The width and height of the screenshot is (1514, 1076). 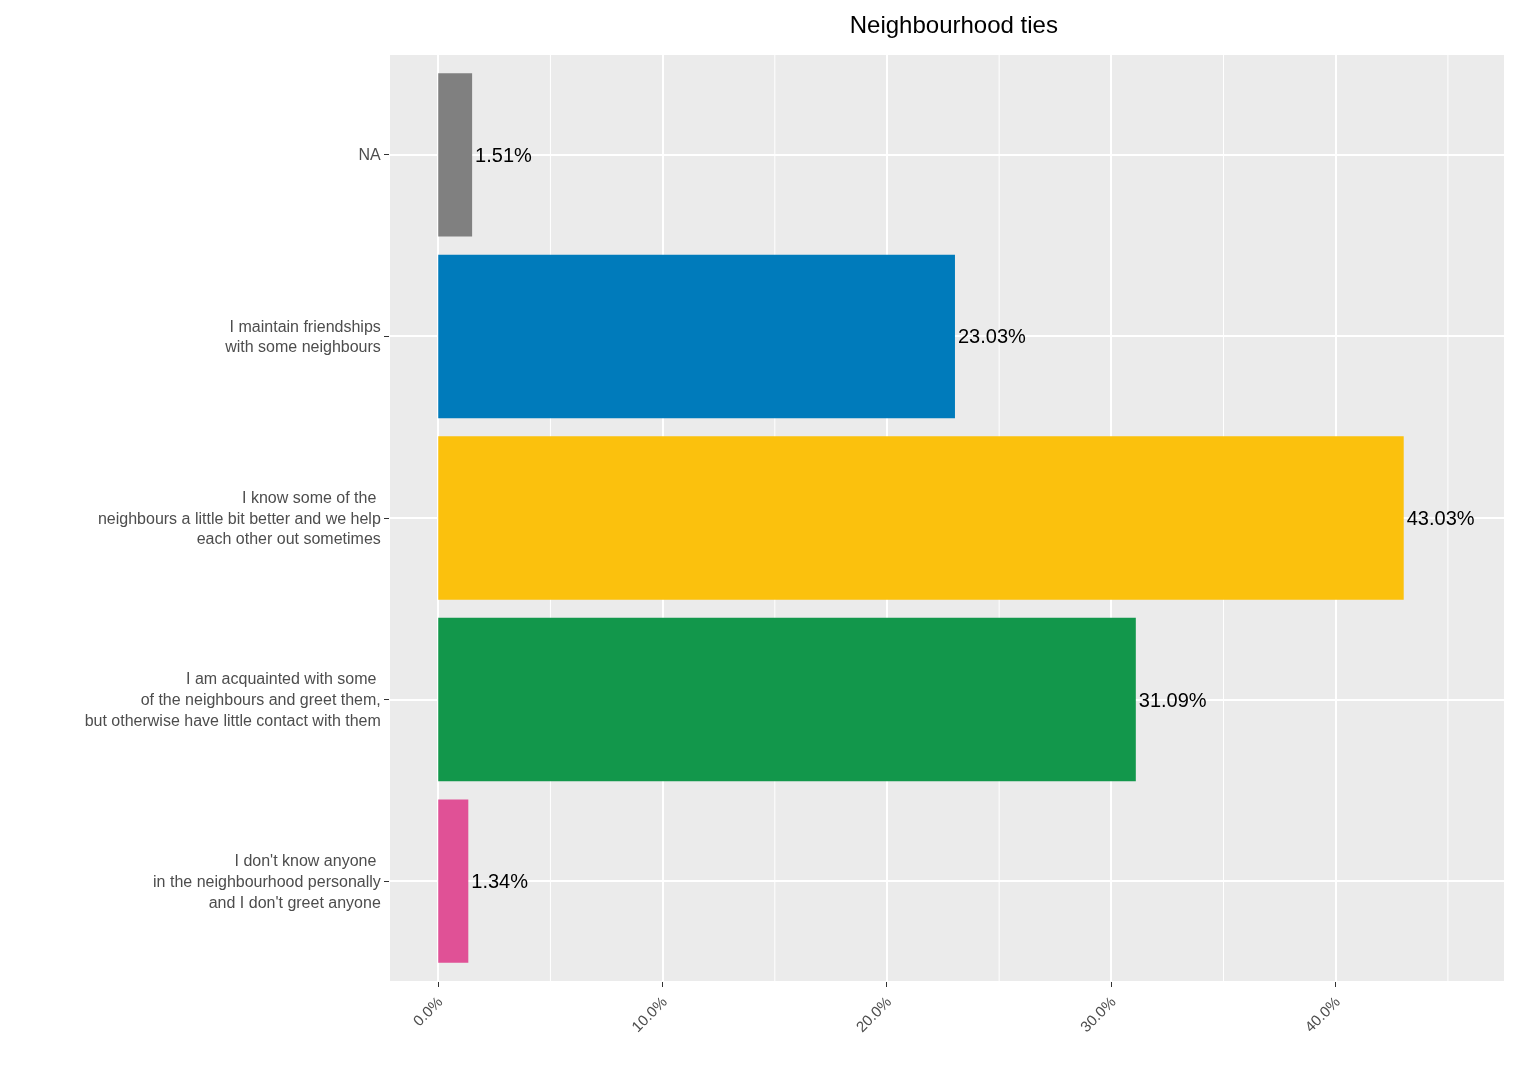 I want to click on y-tick-label: I am acquainted with some of the neighbours and greet them, but otherwise have little contact with them, so click(x=232, y=699).